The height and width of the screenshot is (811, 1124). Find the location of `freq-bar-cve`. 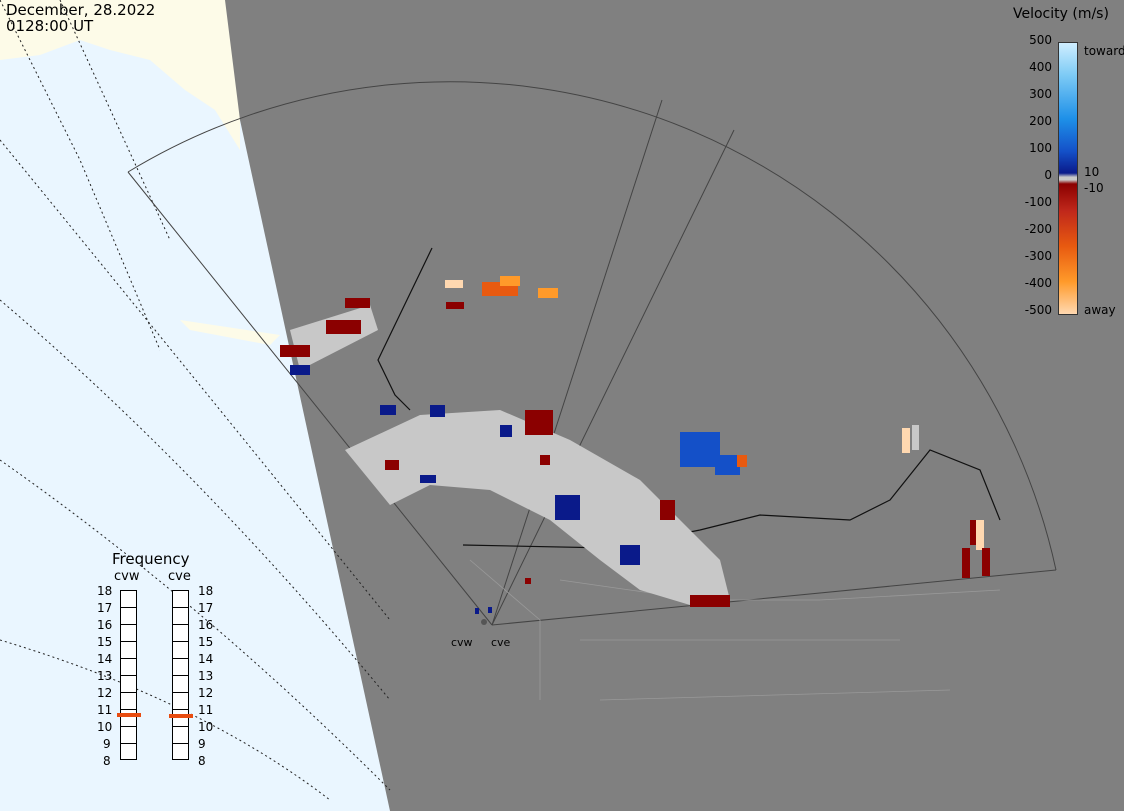

freq-bar-cve is located at coordinates (180, 675).